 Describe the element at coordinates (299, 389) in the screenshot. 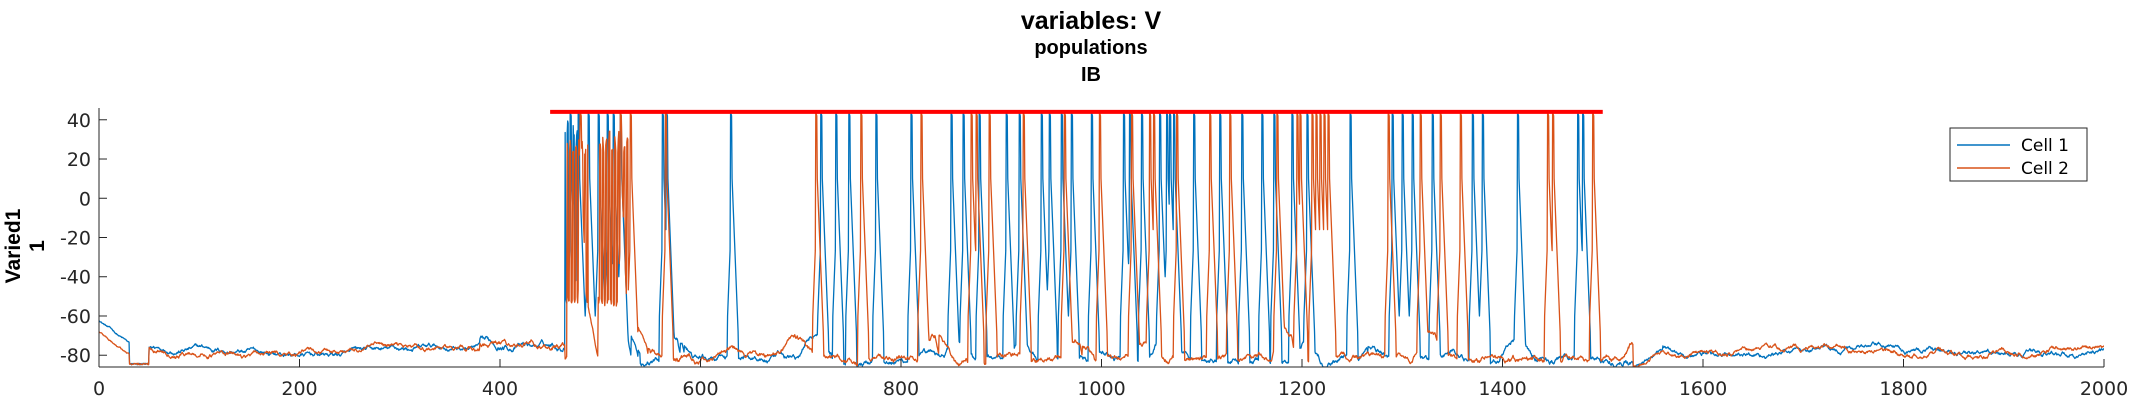

I see `x-tick-label: 200` at that location.